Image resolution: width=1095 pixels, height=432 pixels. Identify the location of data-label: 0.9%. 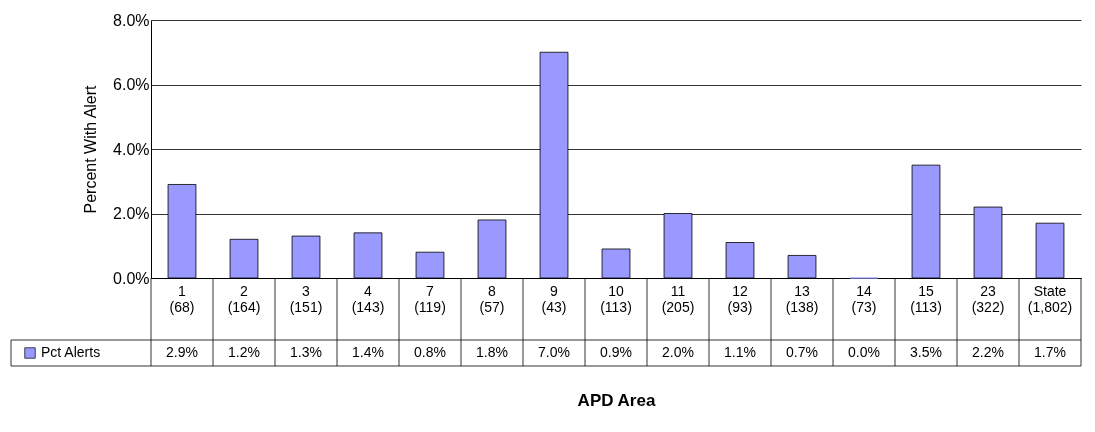
(616, 352).